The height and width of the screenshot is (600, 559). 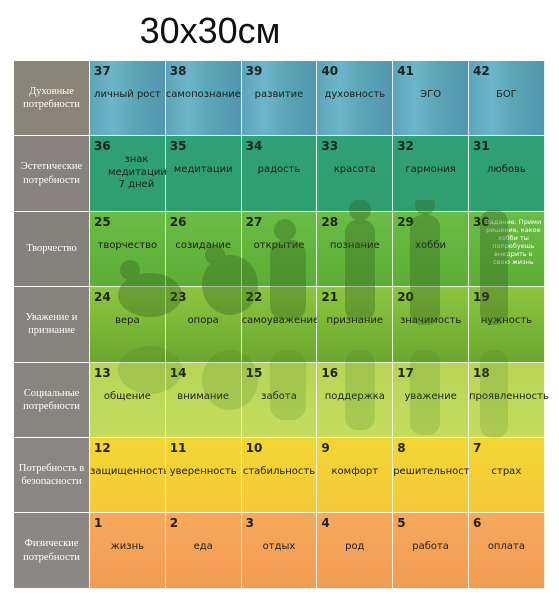 I want to click on board-cell-34: 34 радость, so click(x=279, y=174).